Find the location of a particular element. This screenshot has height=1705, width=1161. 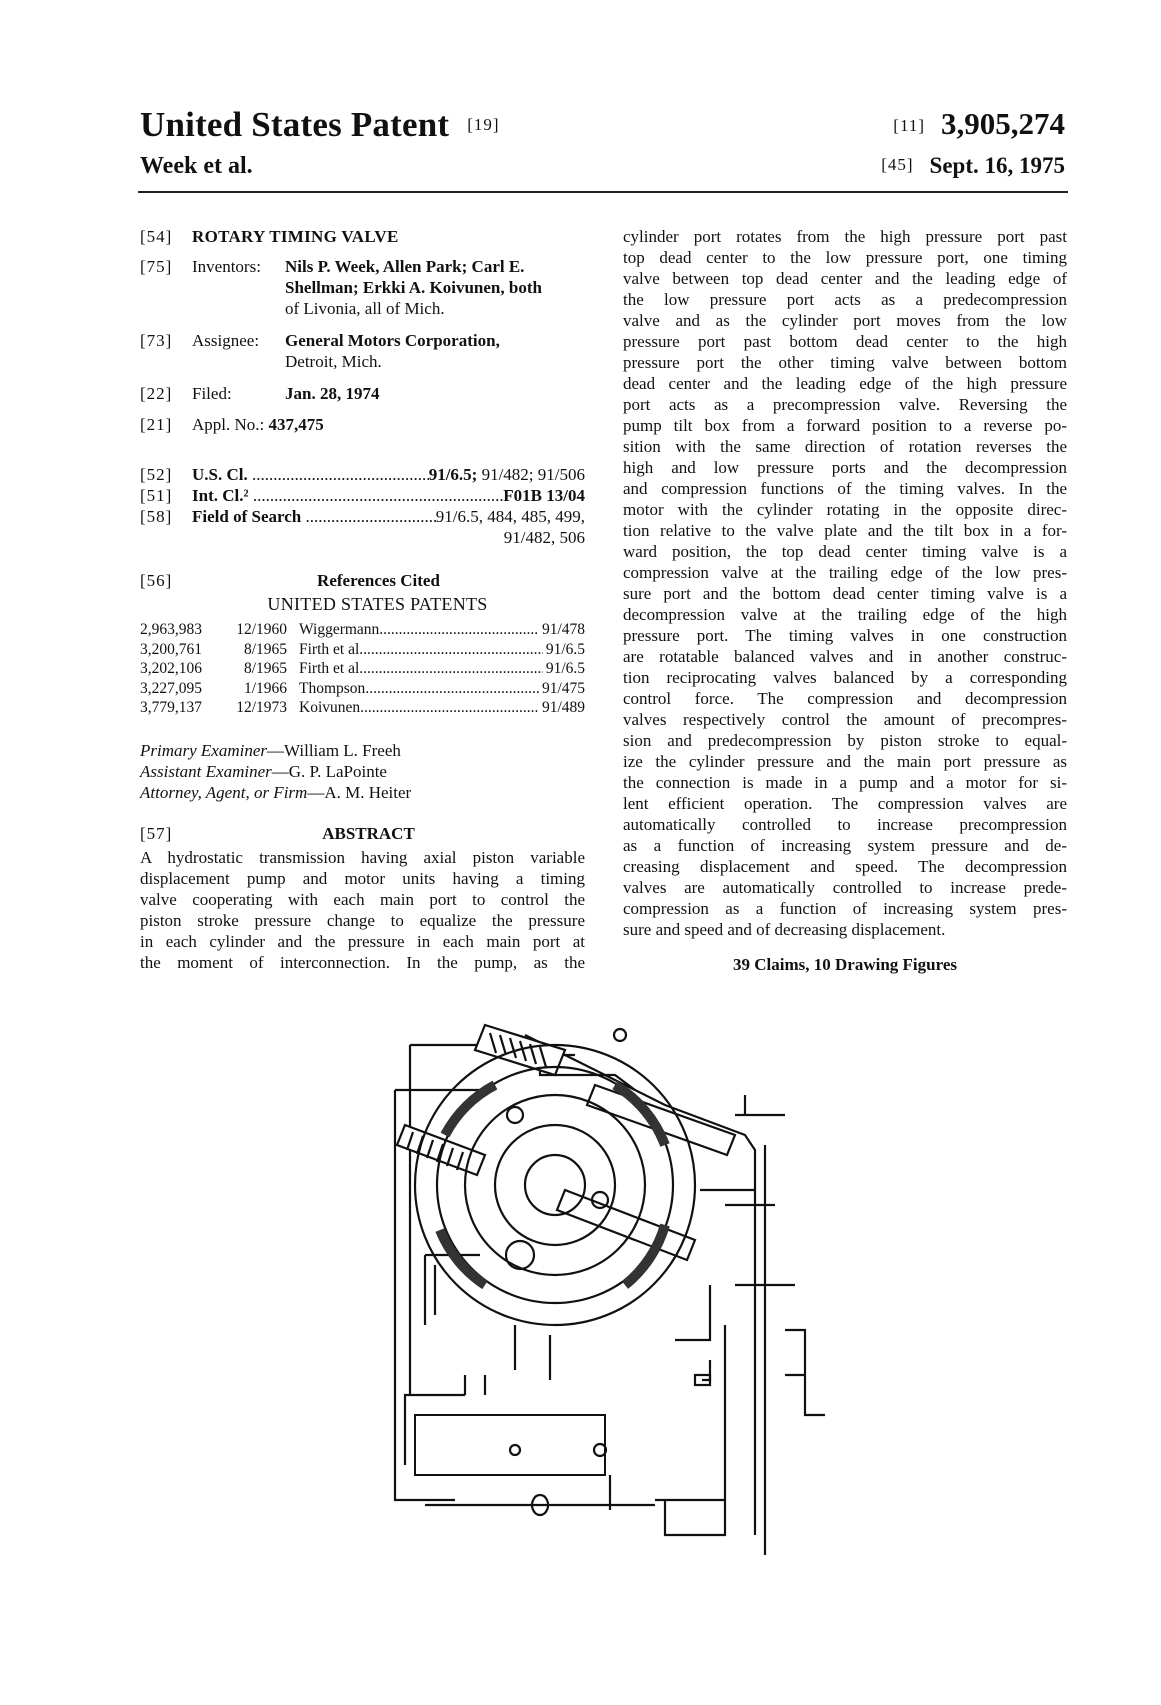

date-text: Sept. 16, 1975 is located at coordinates (997, 165).